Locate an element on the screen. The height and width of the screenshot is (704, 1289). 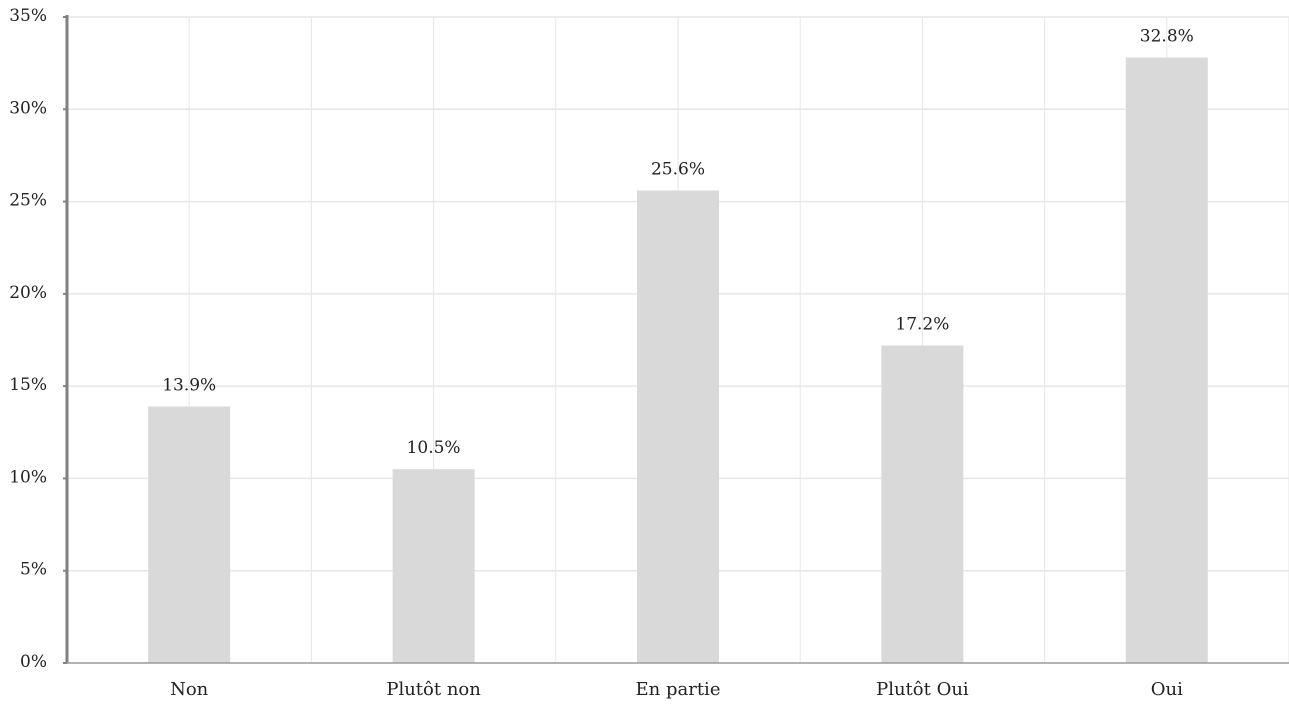
y-tick-label: 25% is located at coordinates (28, 201).